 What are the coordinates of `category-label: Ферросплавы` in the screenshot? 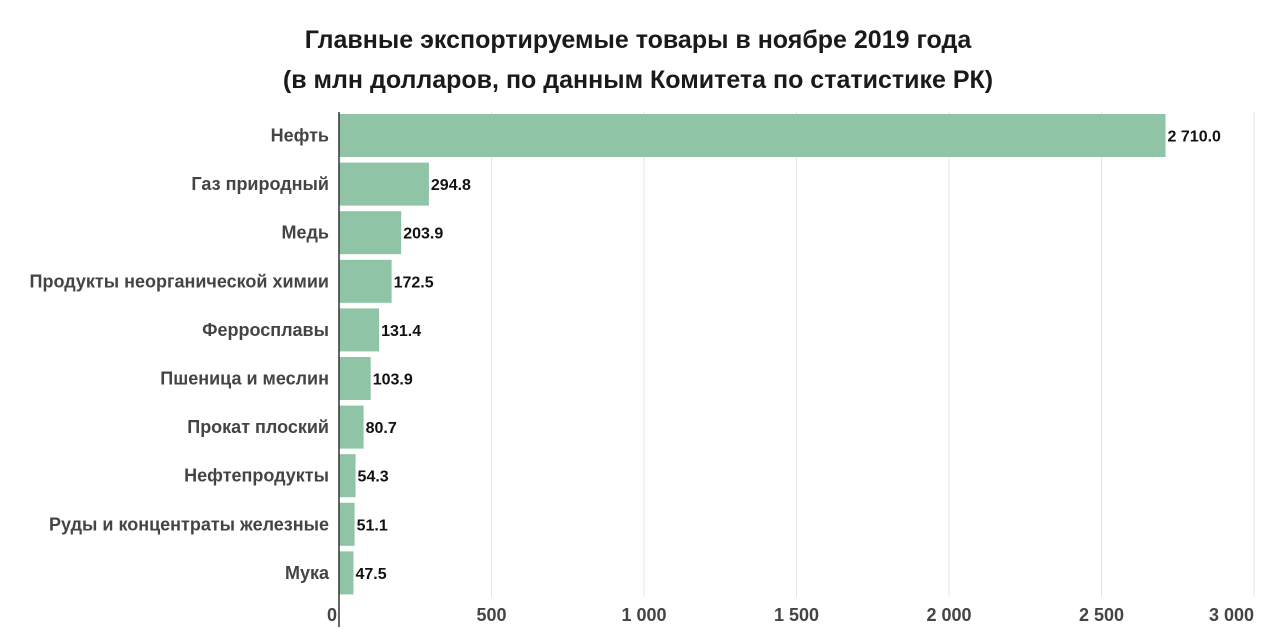 It's located at (265, 330).